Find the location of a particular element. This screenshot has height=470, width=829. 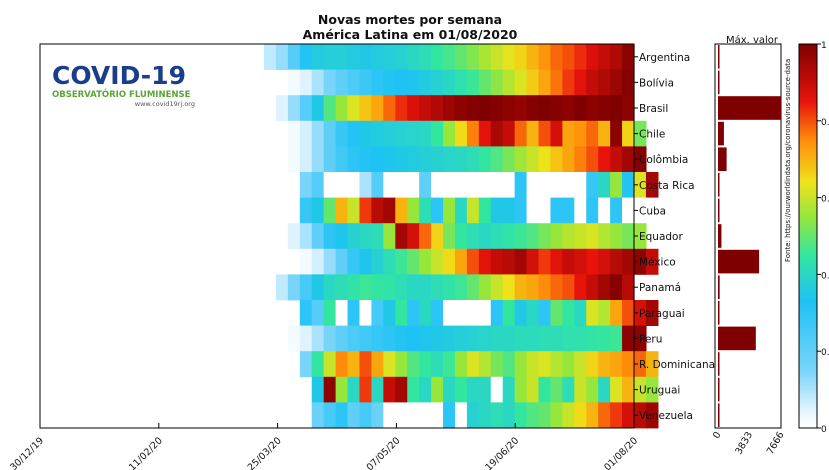

country-label: Colômbia is located at coordinates (663, 160).